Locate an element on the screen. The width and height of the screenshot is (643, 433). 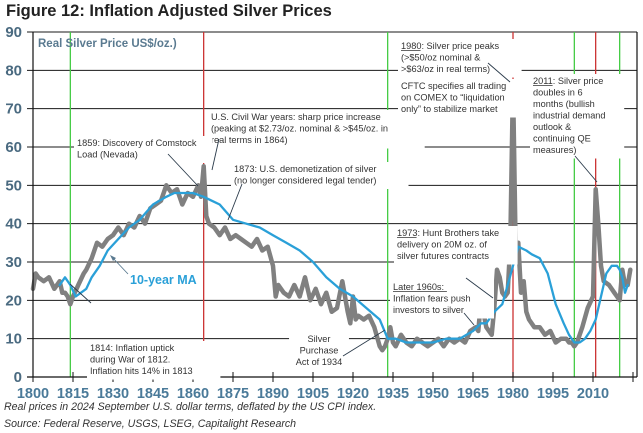
annotation-text: real terms in 1864) is located at coordinates (249, 140).